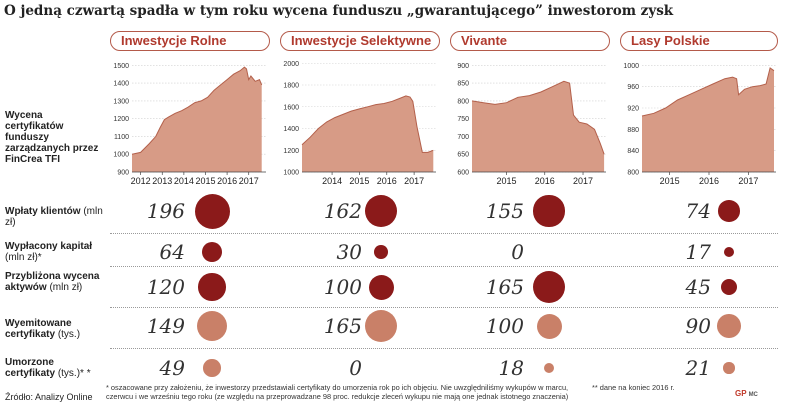 Image resolution: width=788 pixels, height=414 pixels. What do you see at coordinates (463, 84) in the screenshot?
I see `y-tick-label: 850` at bounding box center [463, 84].